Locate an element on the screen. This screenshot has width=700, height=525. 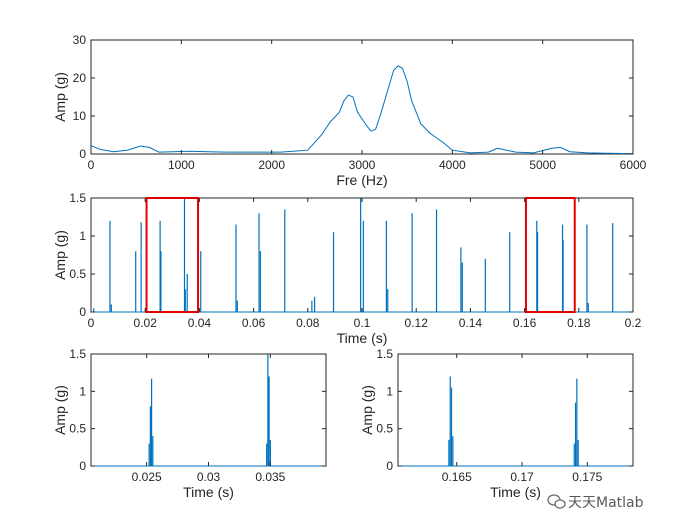
x-tick-label: 0.17 is located at coordinates (522, 477).